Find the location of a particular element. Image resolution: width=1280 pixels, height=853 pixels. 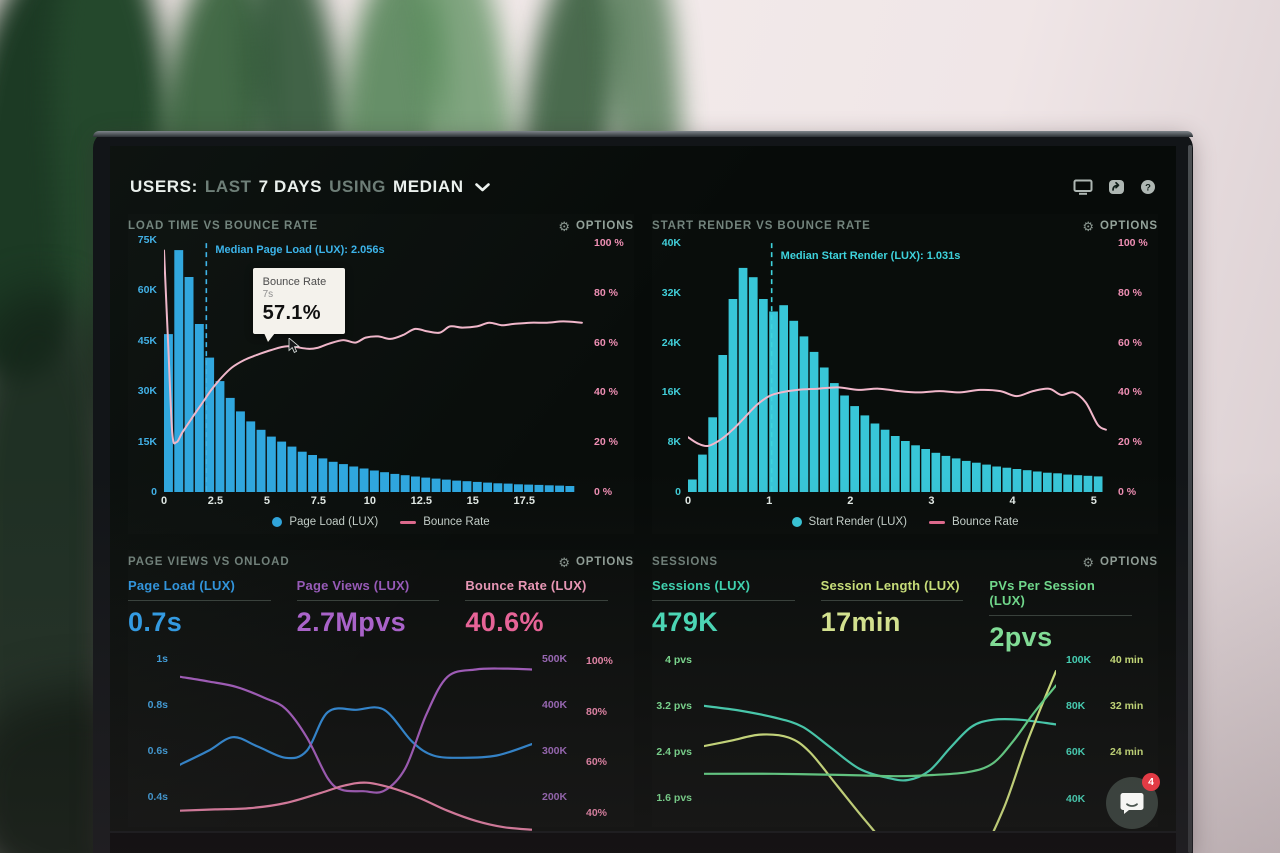

monitor-icon is located at coordinates (1083, 187).